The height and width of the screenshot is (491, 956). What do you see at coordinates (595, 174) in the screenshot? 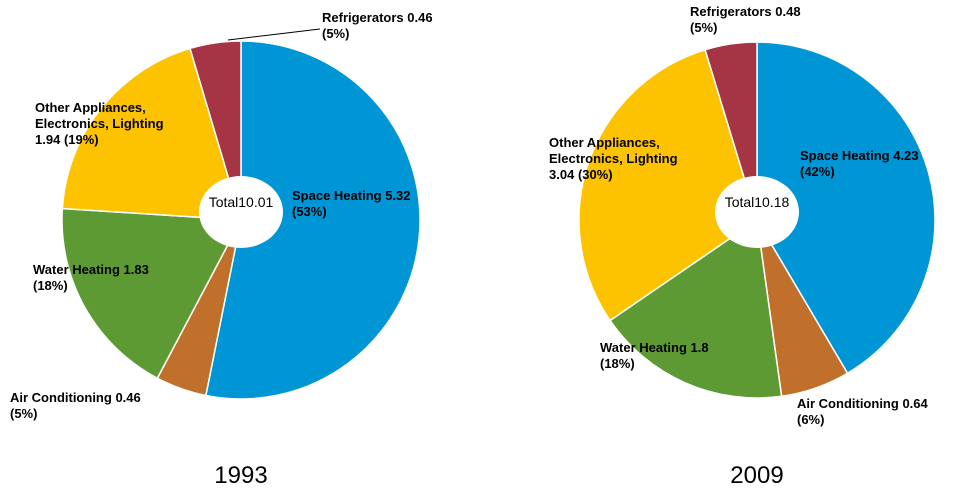
I see `percent-label: (30%)` at bounding box center [595, 174].